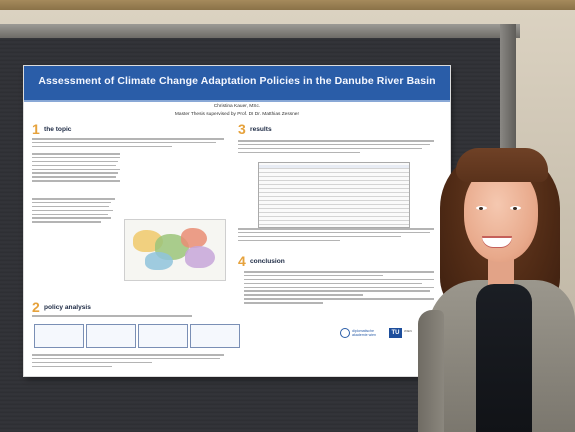 The width and height of the screenshot is (575, 432). Describe the element at coordinates (67, 307) in the screenshot. I see `section-title: policy analysis` at that location.